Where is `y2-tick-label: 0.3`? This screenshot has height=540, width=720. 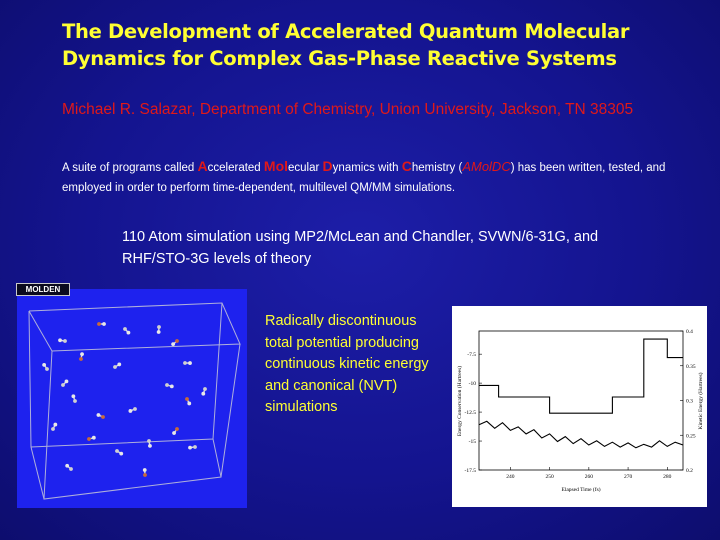
y2-tick-label: 0.3 is located at coordinates (689, 402).